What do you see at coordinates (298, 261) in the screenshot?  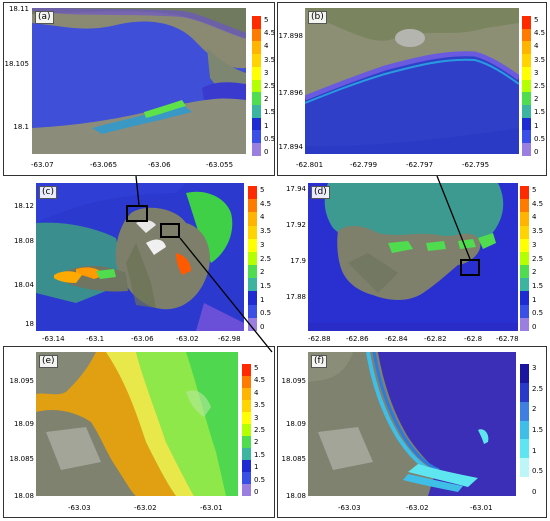 I see `panel-d-y-tick: 17.9` at bounding box center [298, 261].